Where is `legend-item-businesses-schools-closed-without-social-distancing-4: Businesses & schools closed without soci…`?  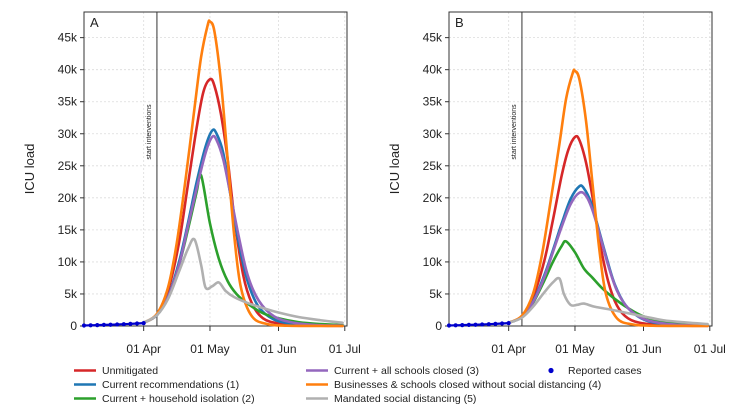
legend-item-businesses-schools-closed-without-social-distancing-4: Businesses & schools closed without soci… is located at coordinates (453, 385).